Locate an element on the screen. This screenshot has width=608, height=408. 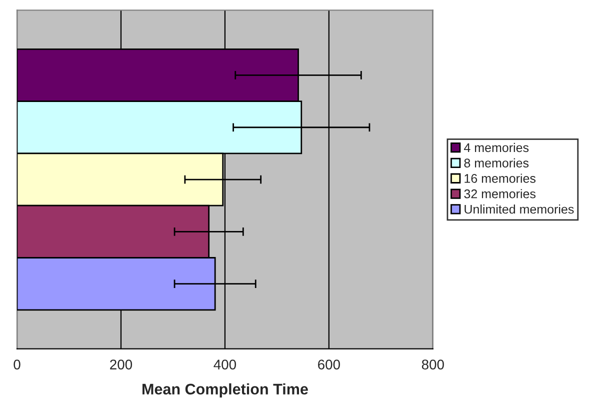
x-tick-label: 0 is located at coordinates (17, 365).